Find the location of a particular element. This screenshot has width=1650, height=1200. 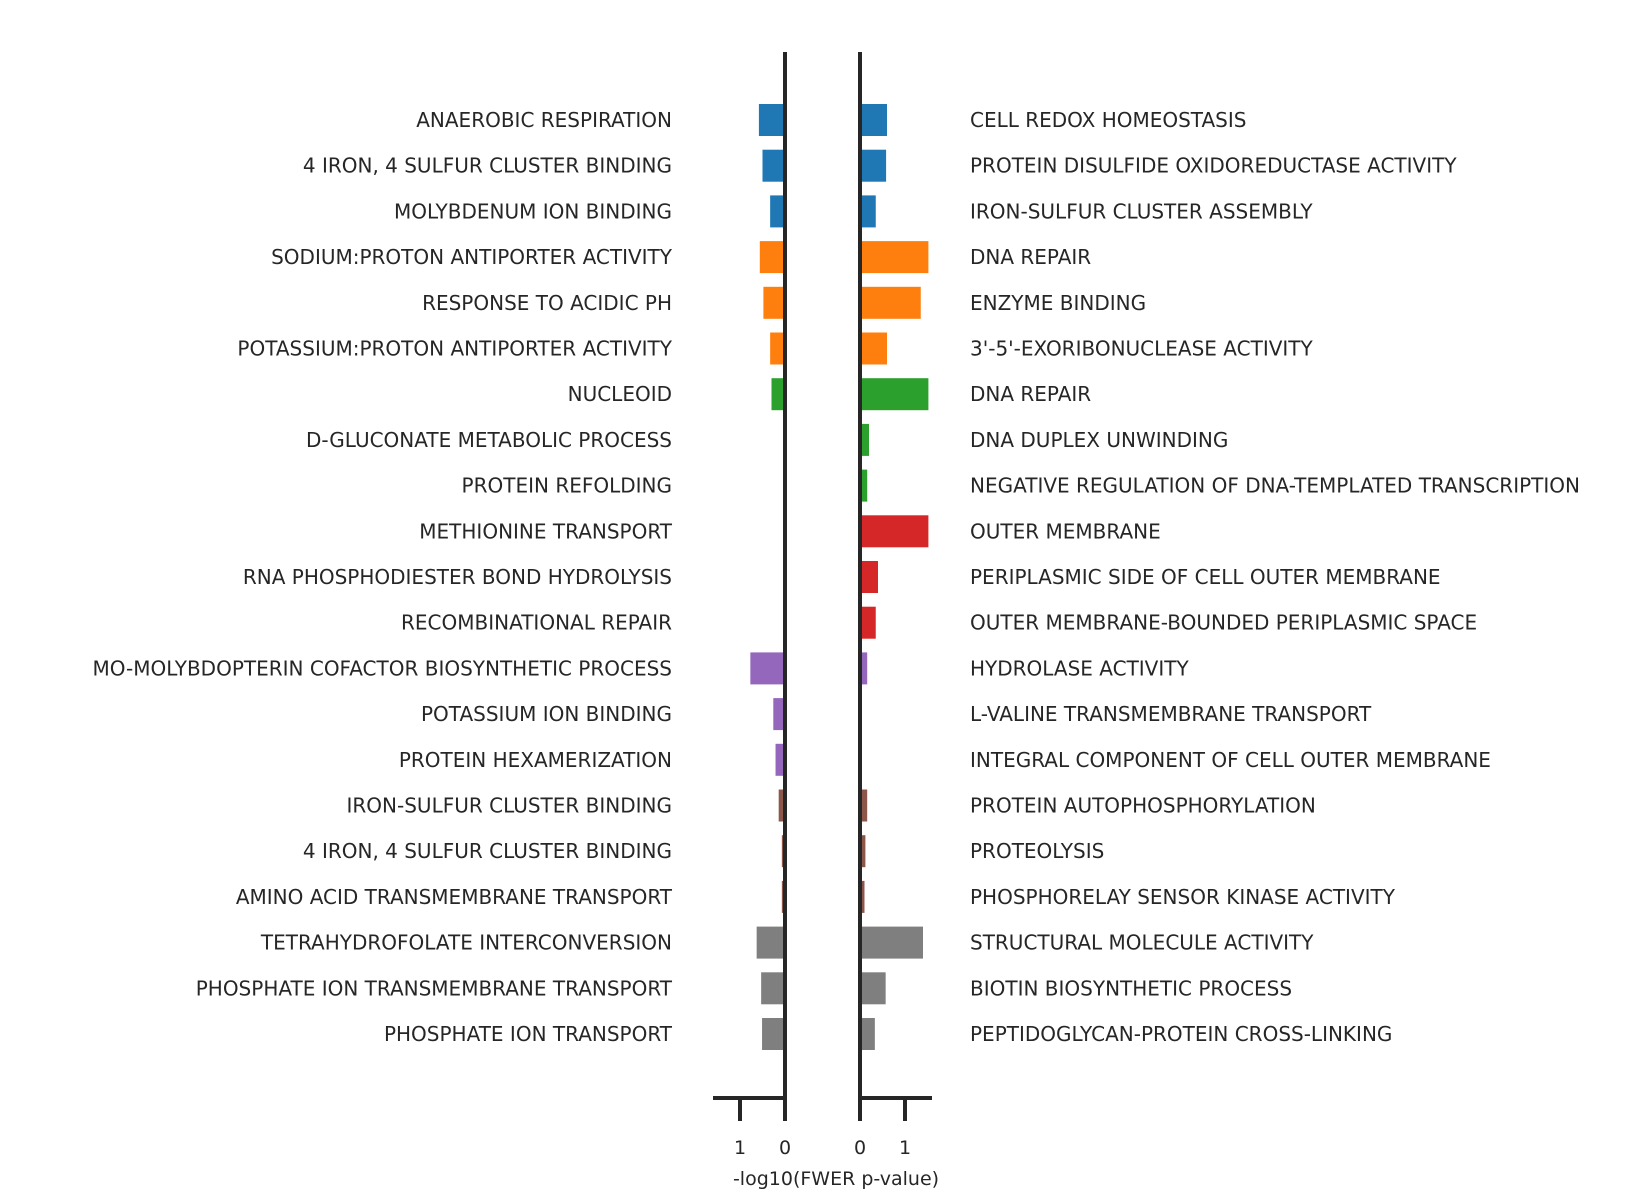

left-term-label: ANAEROBIC RESPIRATION is located at coordinates (544, 120).